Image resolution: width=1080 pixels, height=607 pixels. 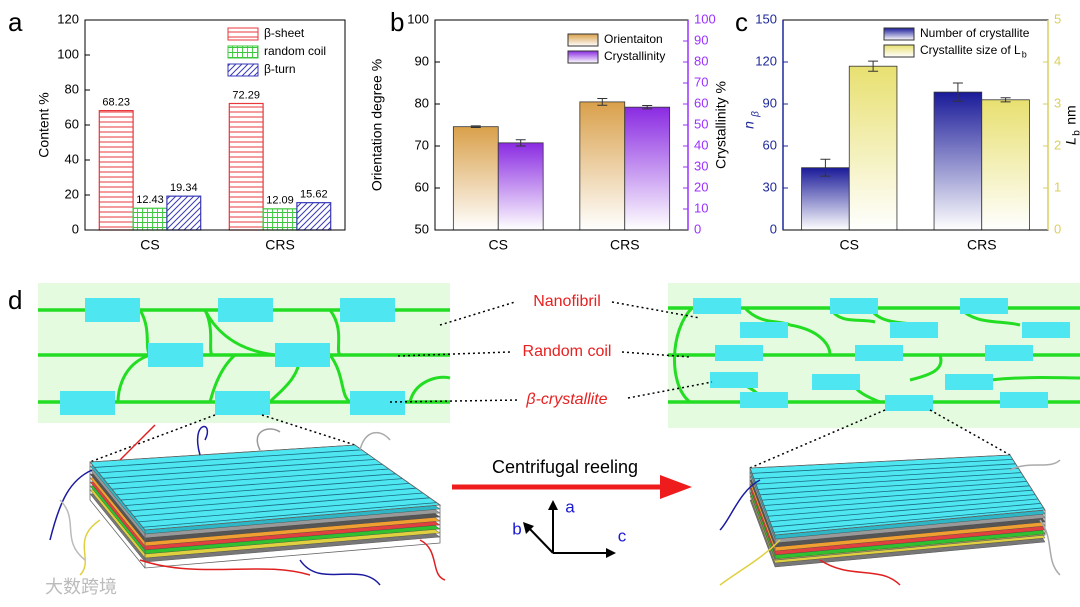 I want to click on data-label: 12.43, so click(x=150, y=200).